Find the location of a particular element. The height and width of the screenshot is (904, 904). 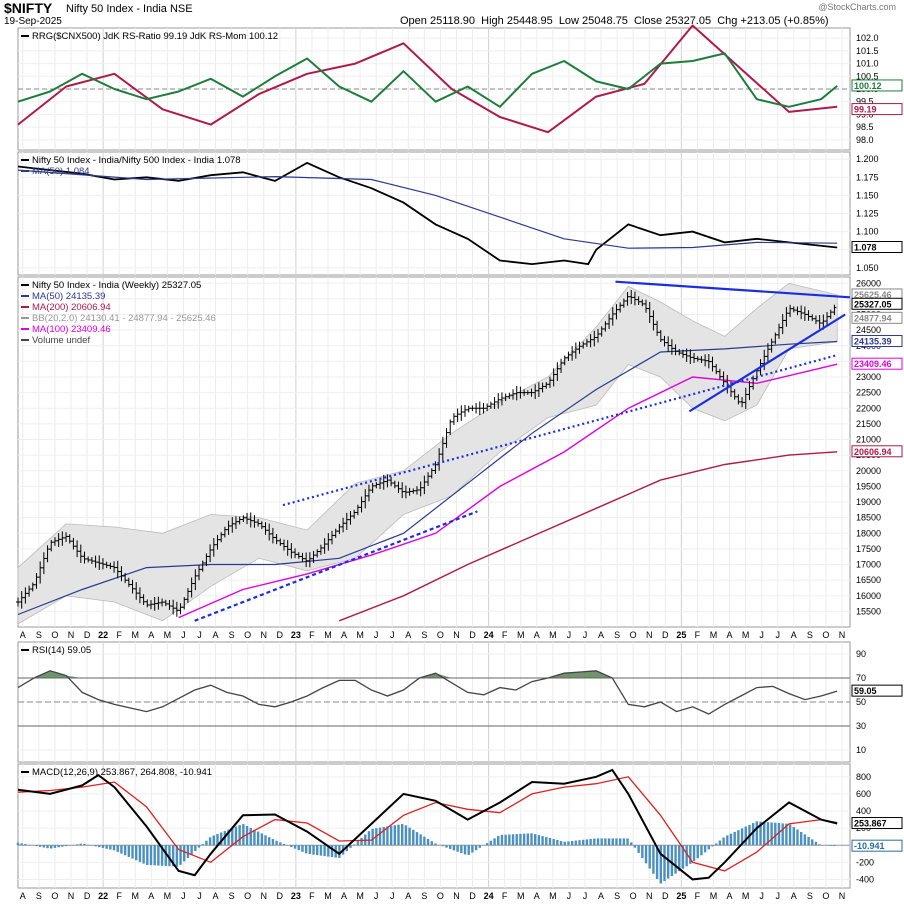

last-value-label: 253.867 is located at coordinates (870, 824).